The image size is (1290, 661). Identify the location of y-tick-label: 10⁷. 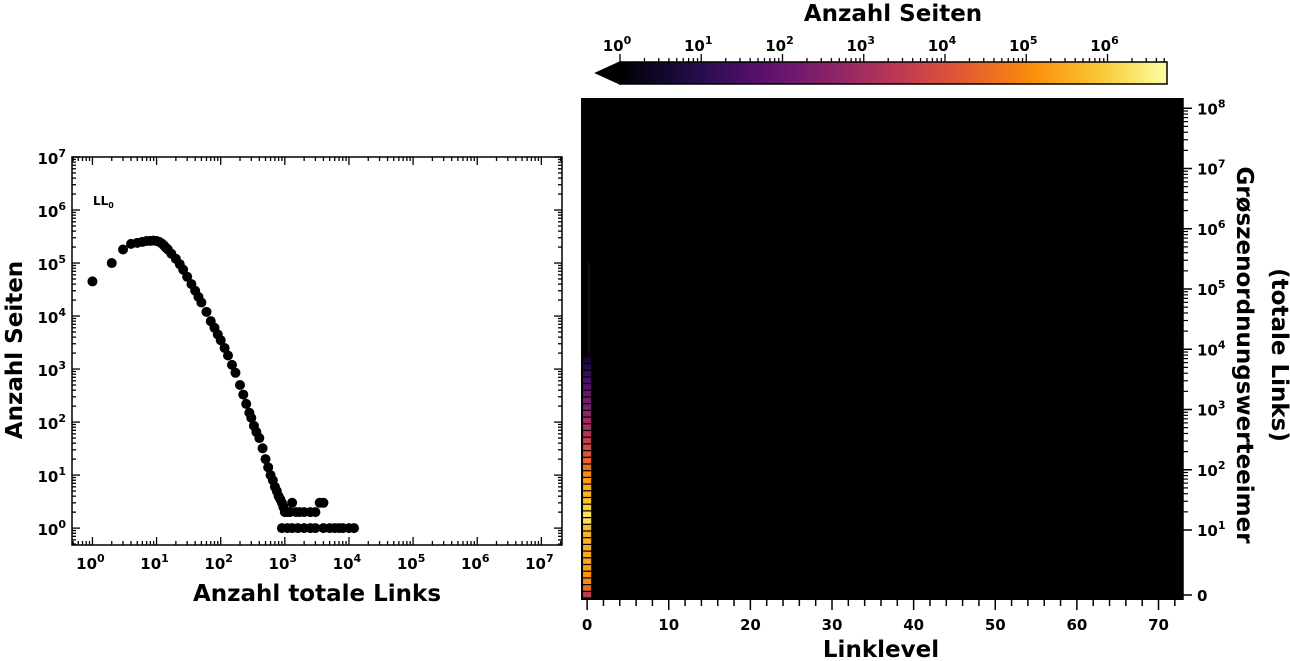
(51, 157).